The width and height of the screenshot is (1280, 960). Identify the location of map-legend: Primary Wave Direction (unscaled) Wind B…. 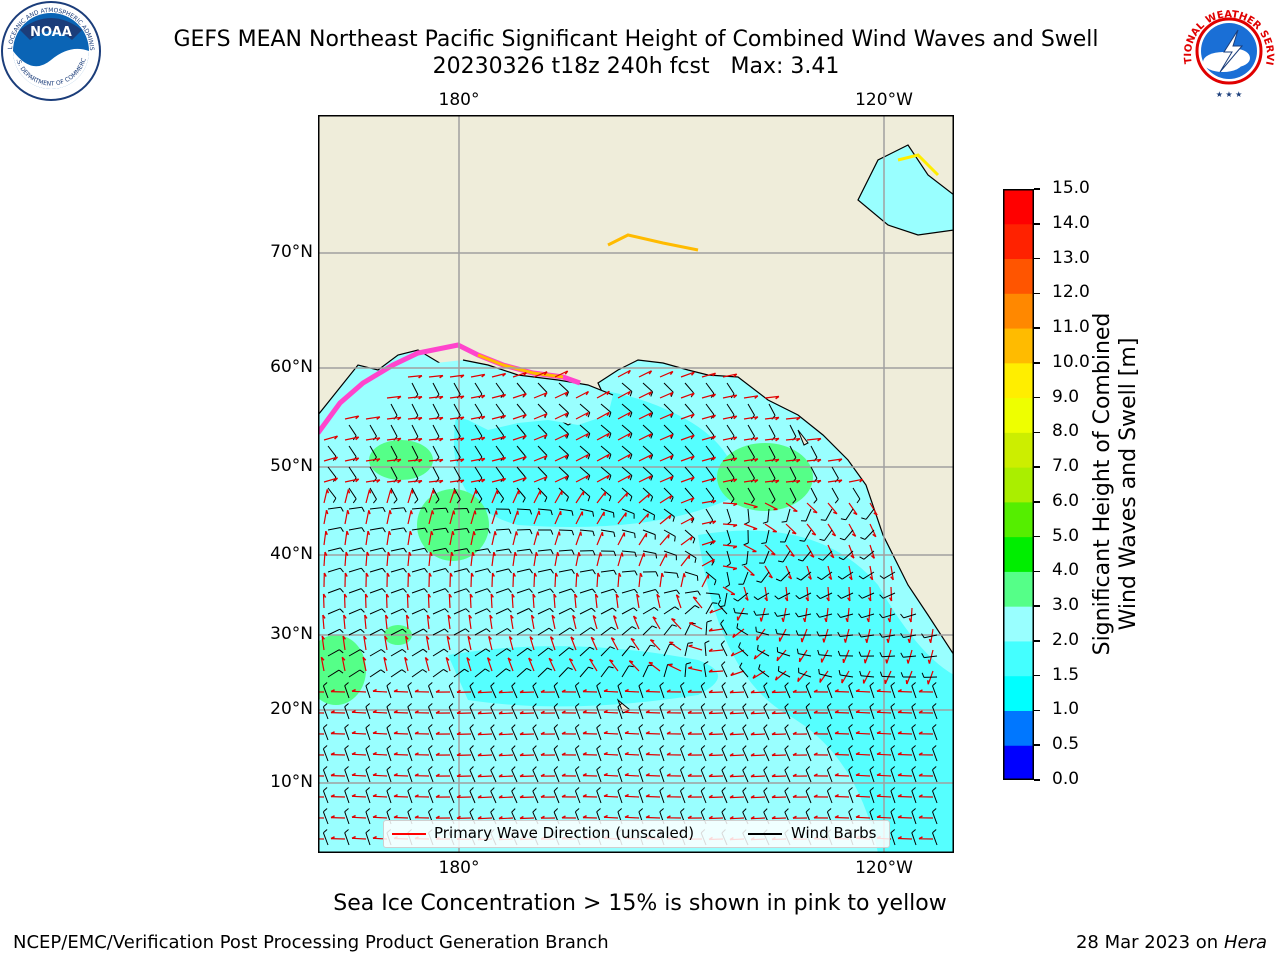
(636, 834).